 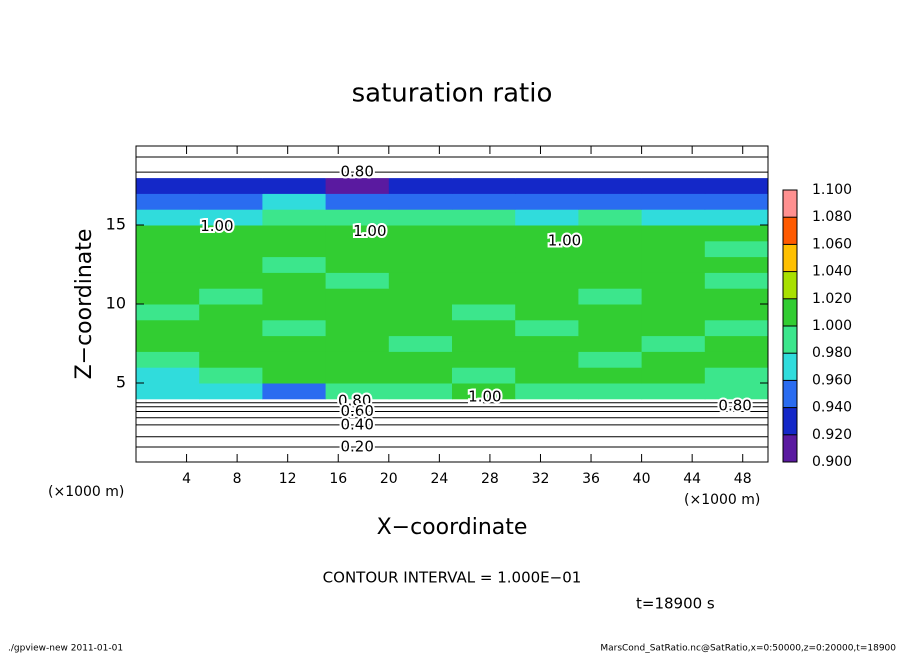 What do you see at coordinates (338, 479) in the screenshot?
I see `x-tick-label: 16` at bounding box center [338, 479].